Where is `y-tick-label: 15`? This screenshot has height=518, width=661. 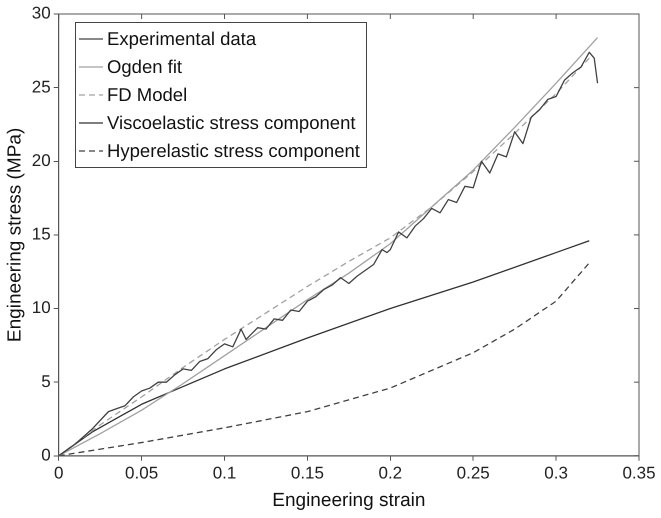
y-tick-label: 15 is located at coordinates (41, 234).